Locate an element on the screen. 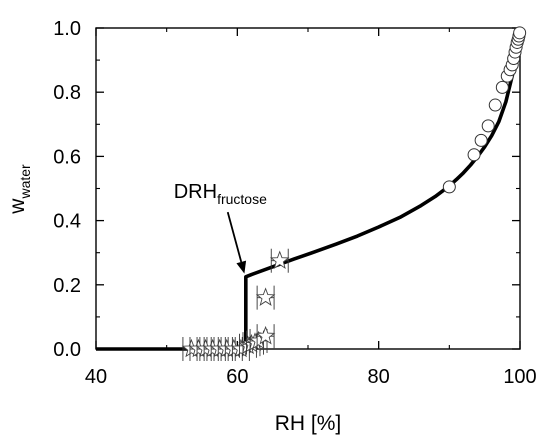  annotation-label: DRHfructose is located at coordinates (220, 194).